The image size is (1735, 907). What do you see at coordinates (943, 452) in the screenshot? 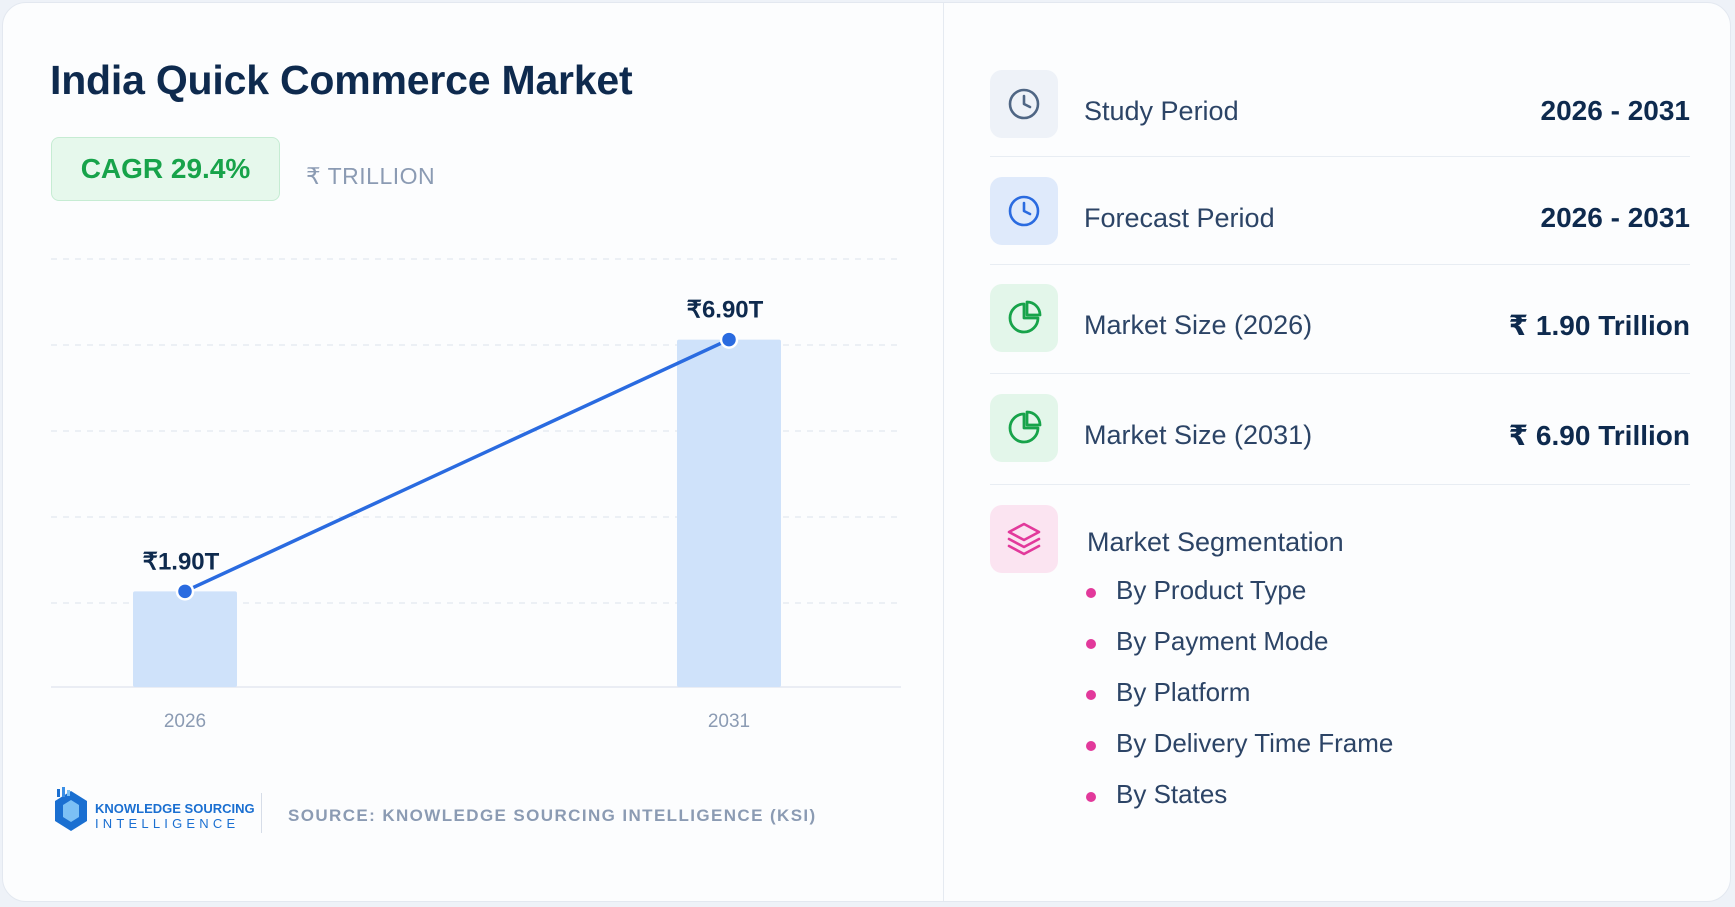
I see `panel-divider` at bounding box center [943, 452].